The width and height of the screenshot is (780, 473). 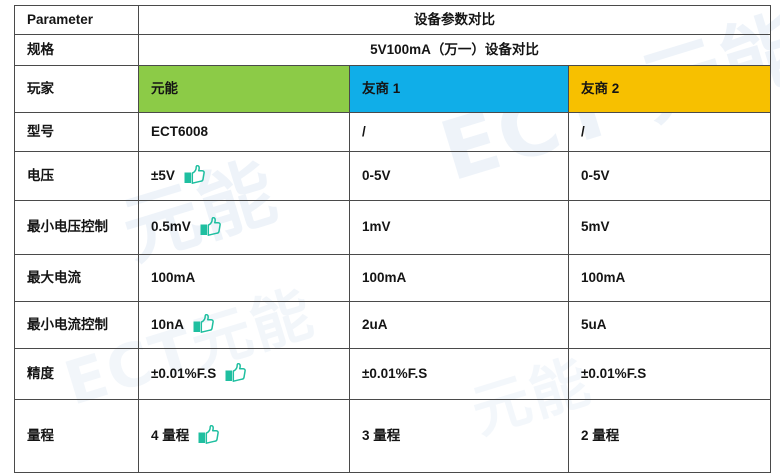 I want to click on value-cell-content: 3 量程, so click(x=459, y=436).